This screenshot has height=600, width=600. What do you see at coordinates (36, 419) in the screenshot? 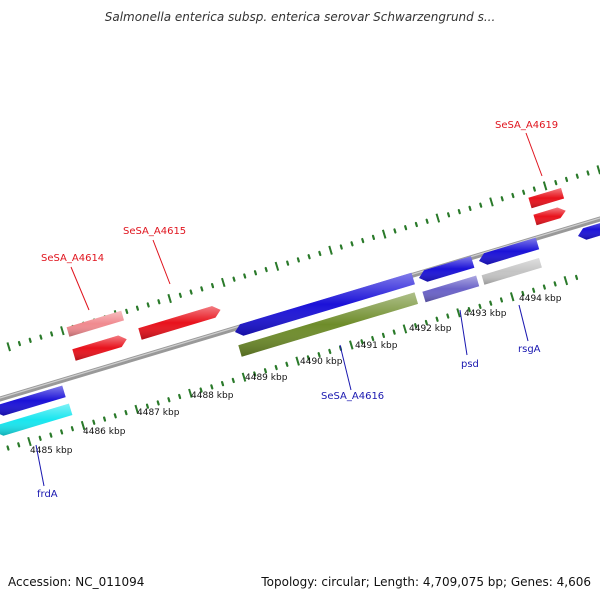
I see `feature-frda-cyan-shading` at bounding box center [36, 419].